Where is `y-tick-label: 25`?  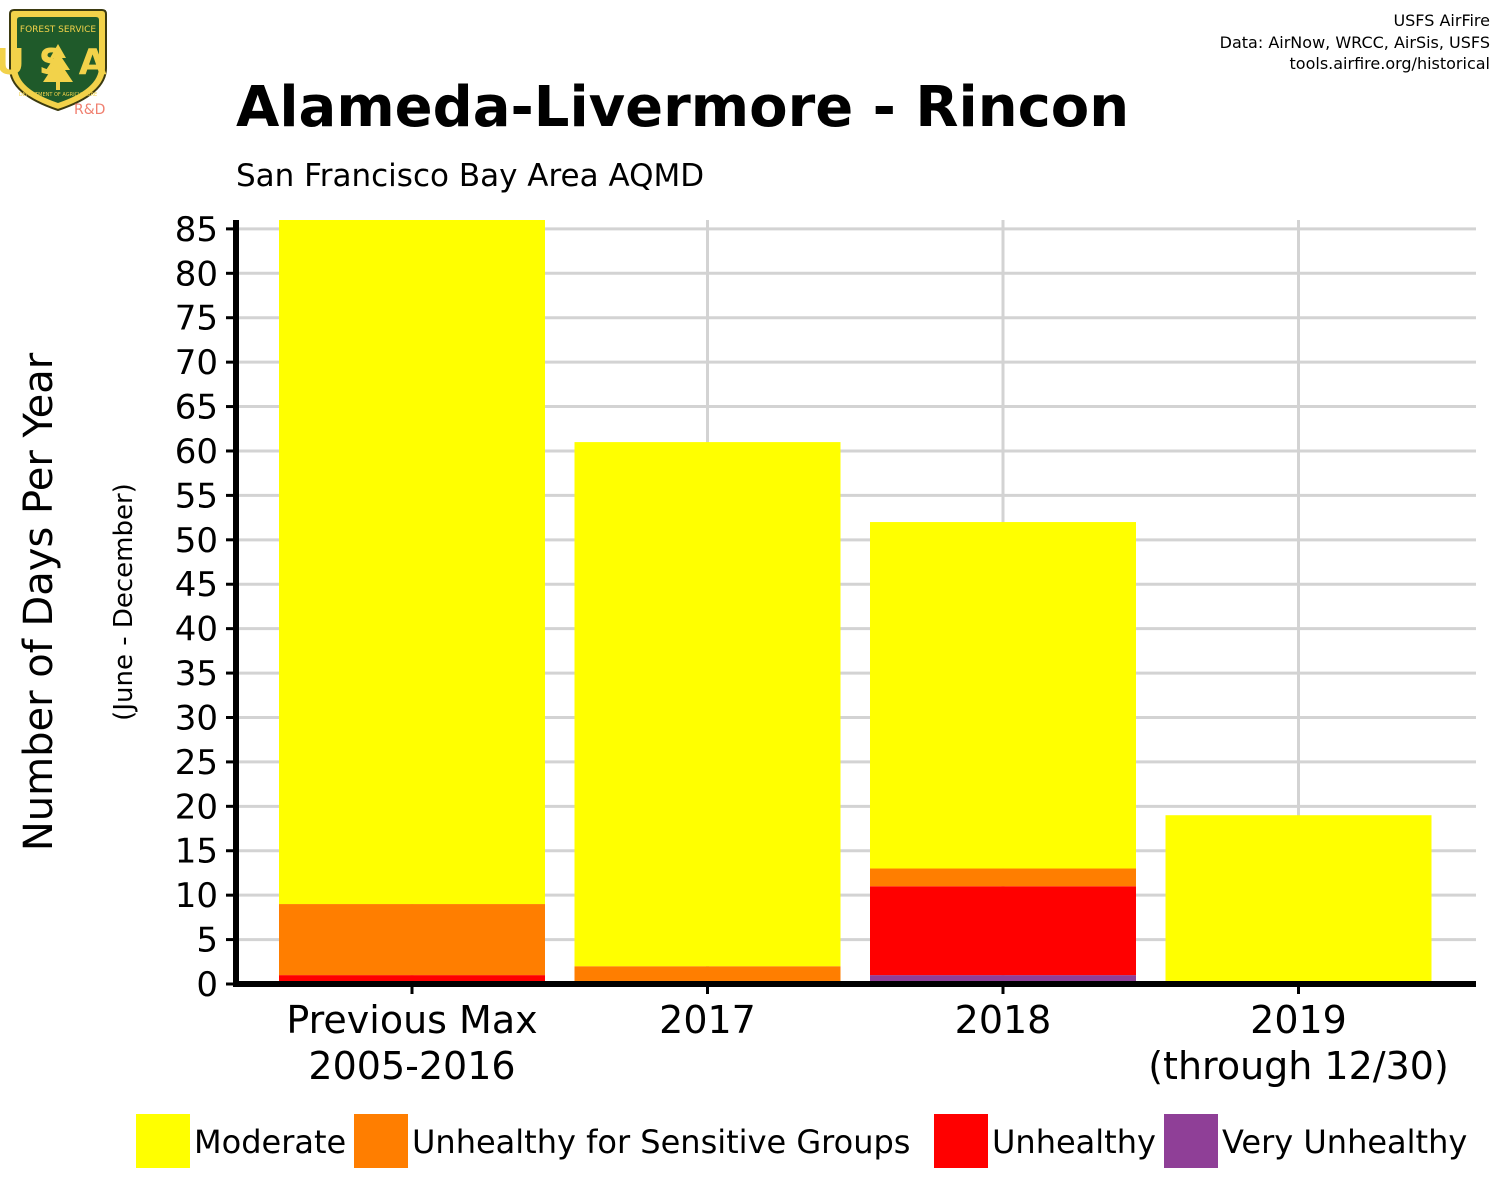 y-tick-label: 25 is located at coordinates (196, 763).